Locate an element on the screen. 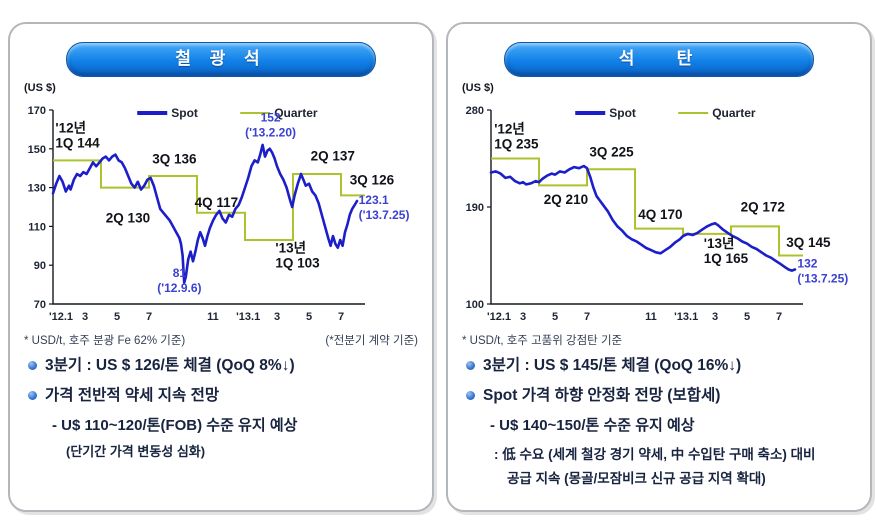  iron-ore-footnote-right: (*전분기 계약 기준) is located at coordinates (371, 341).